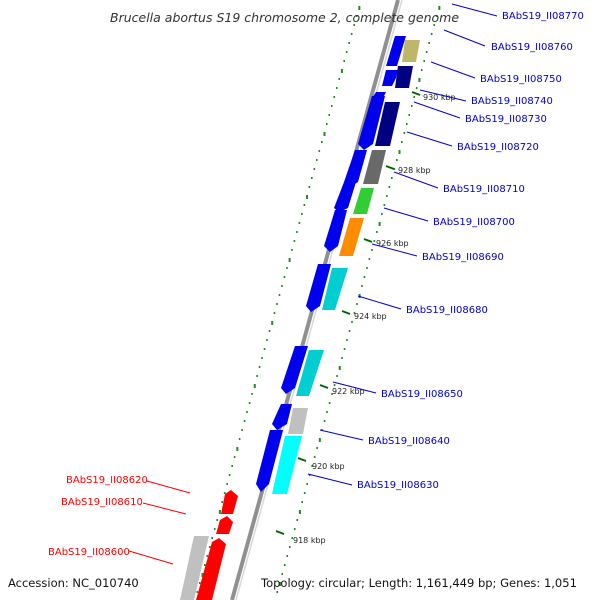 This screenshot has height=600, width=600. Describe the element at coordinates (409, 441) in the screenshot. I see `gene-label: BAbS19_II08640` at that location.